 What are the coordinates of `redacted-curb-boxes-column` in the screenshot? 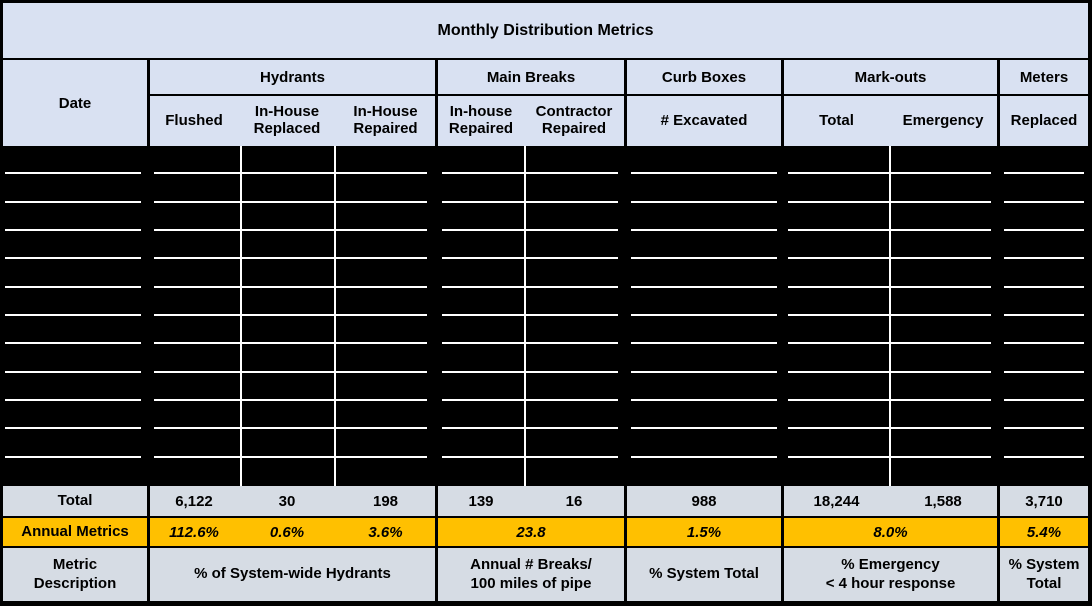 It's located at (702, 316).